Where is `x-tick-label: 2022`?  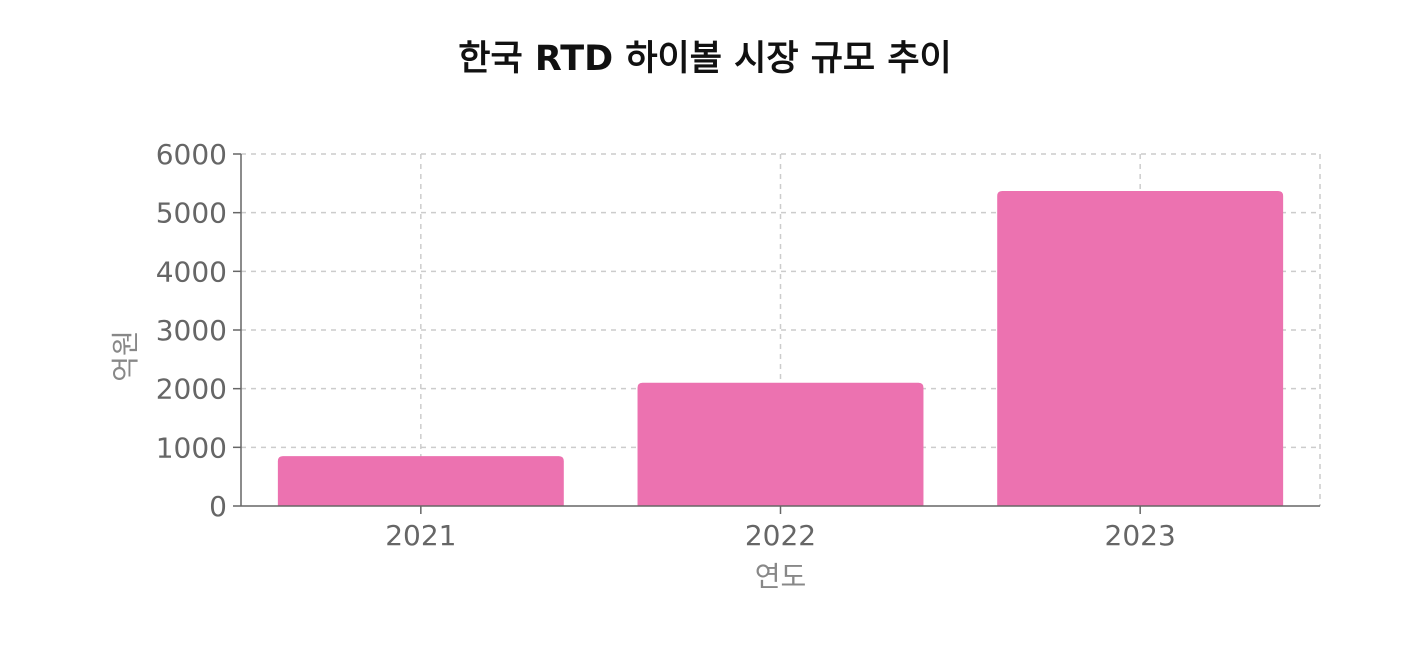
x-tick-label: 2022 is located at coordinates (780, 535).